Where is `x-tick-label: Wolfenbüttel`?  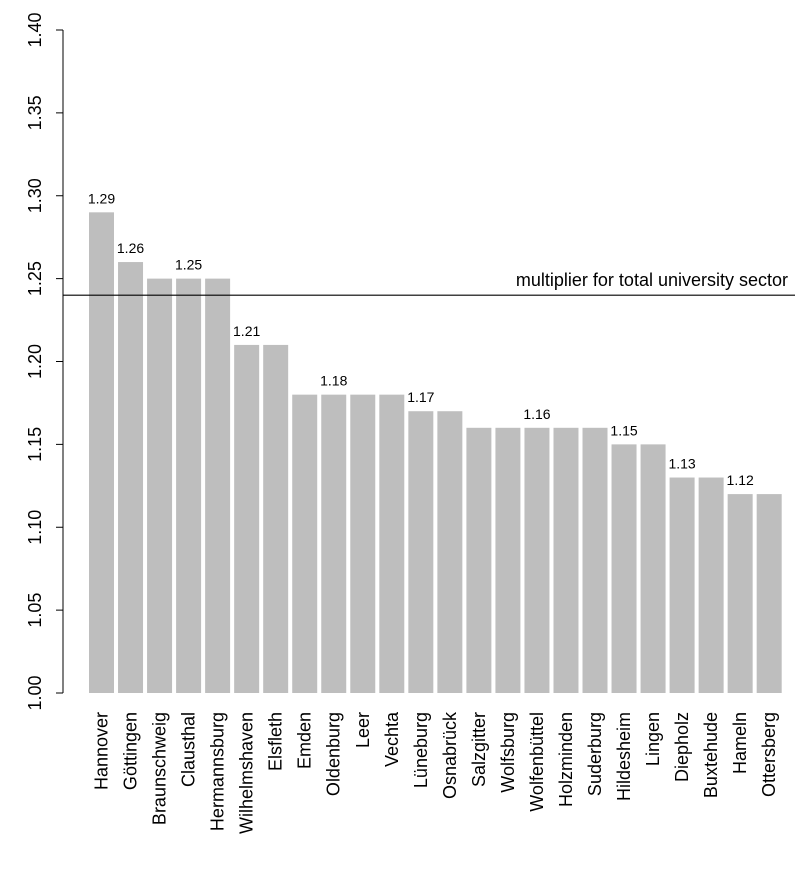 x-tick-label: Wolfenbüttel is located at coordinates (537, 762).